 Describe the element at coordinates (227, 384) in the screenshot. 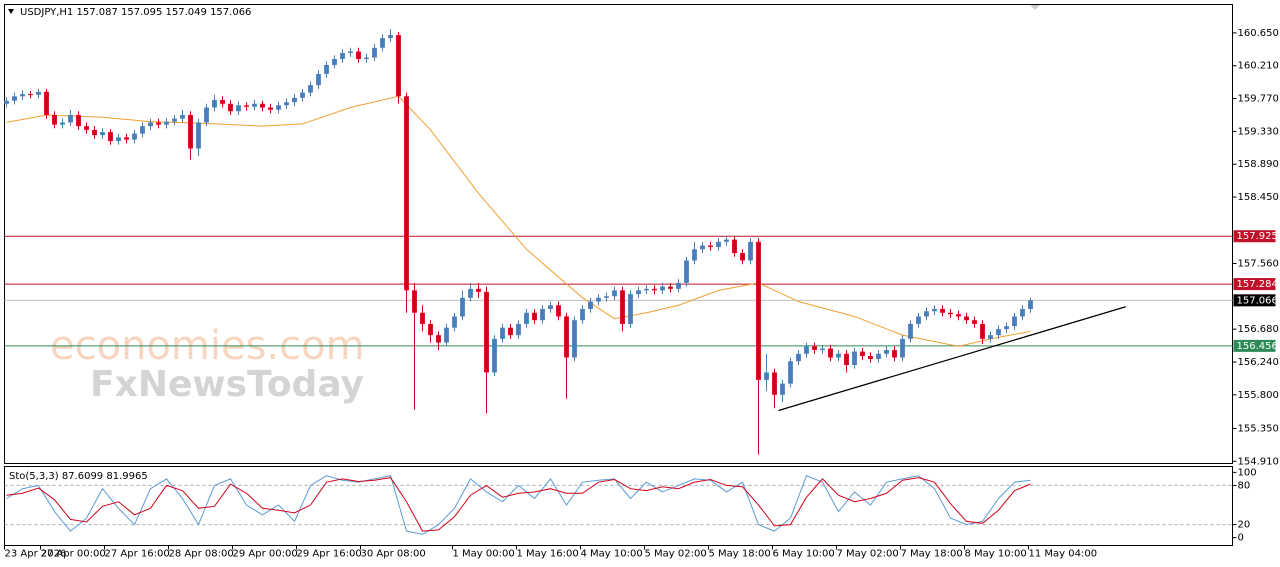

I see `watermark-text: FxNewsToday` at that location.